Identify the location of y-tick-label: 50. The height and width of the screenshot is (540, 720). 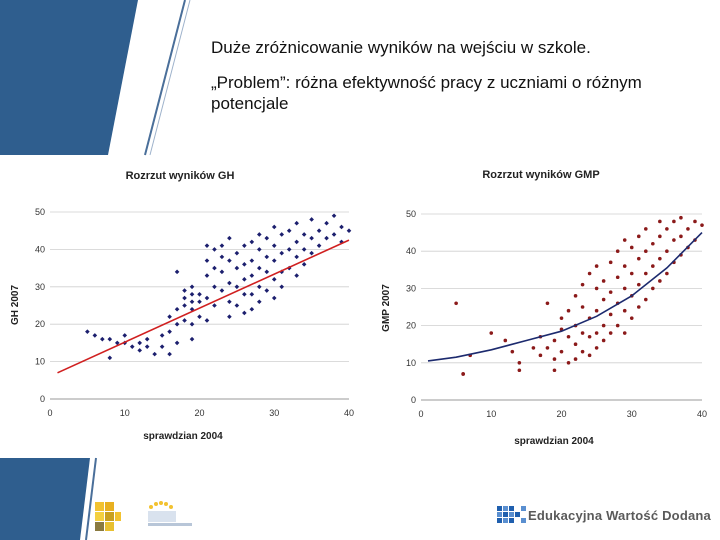
(411, 214).